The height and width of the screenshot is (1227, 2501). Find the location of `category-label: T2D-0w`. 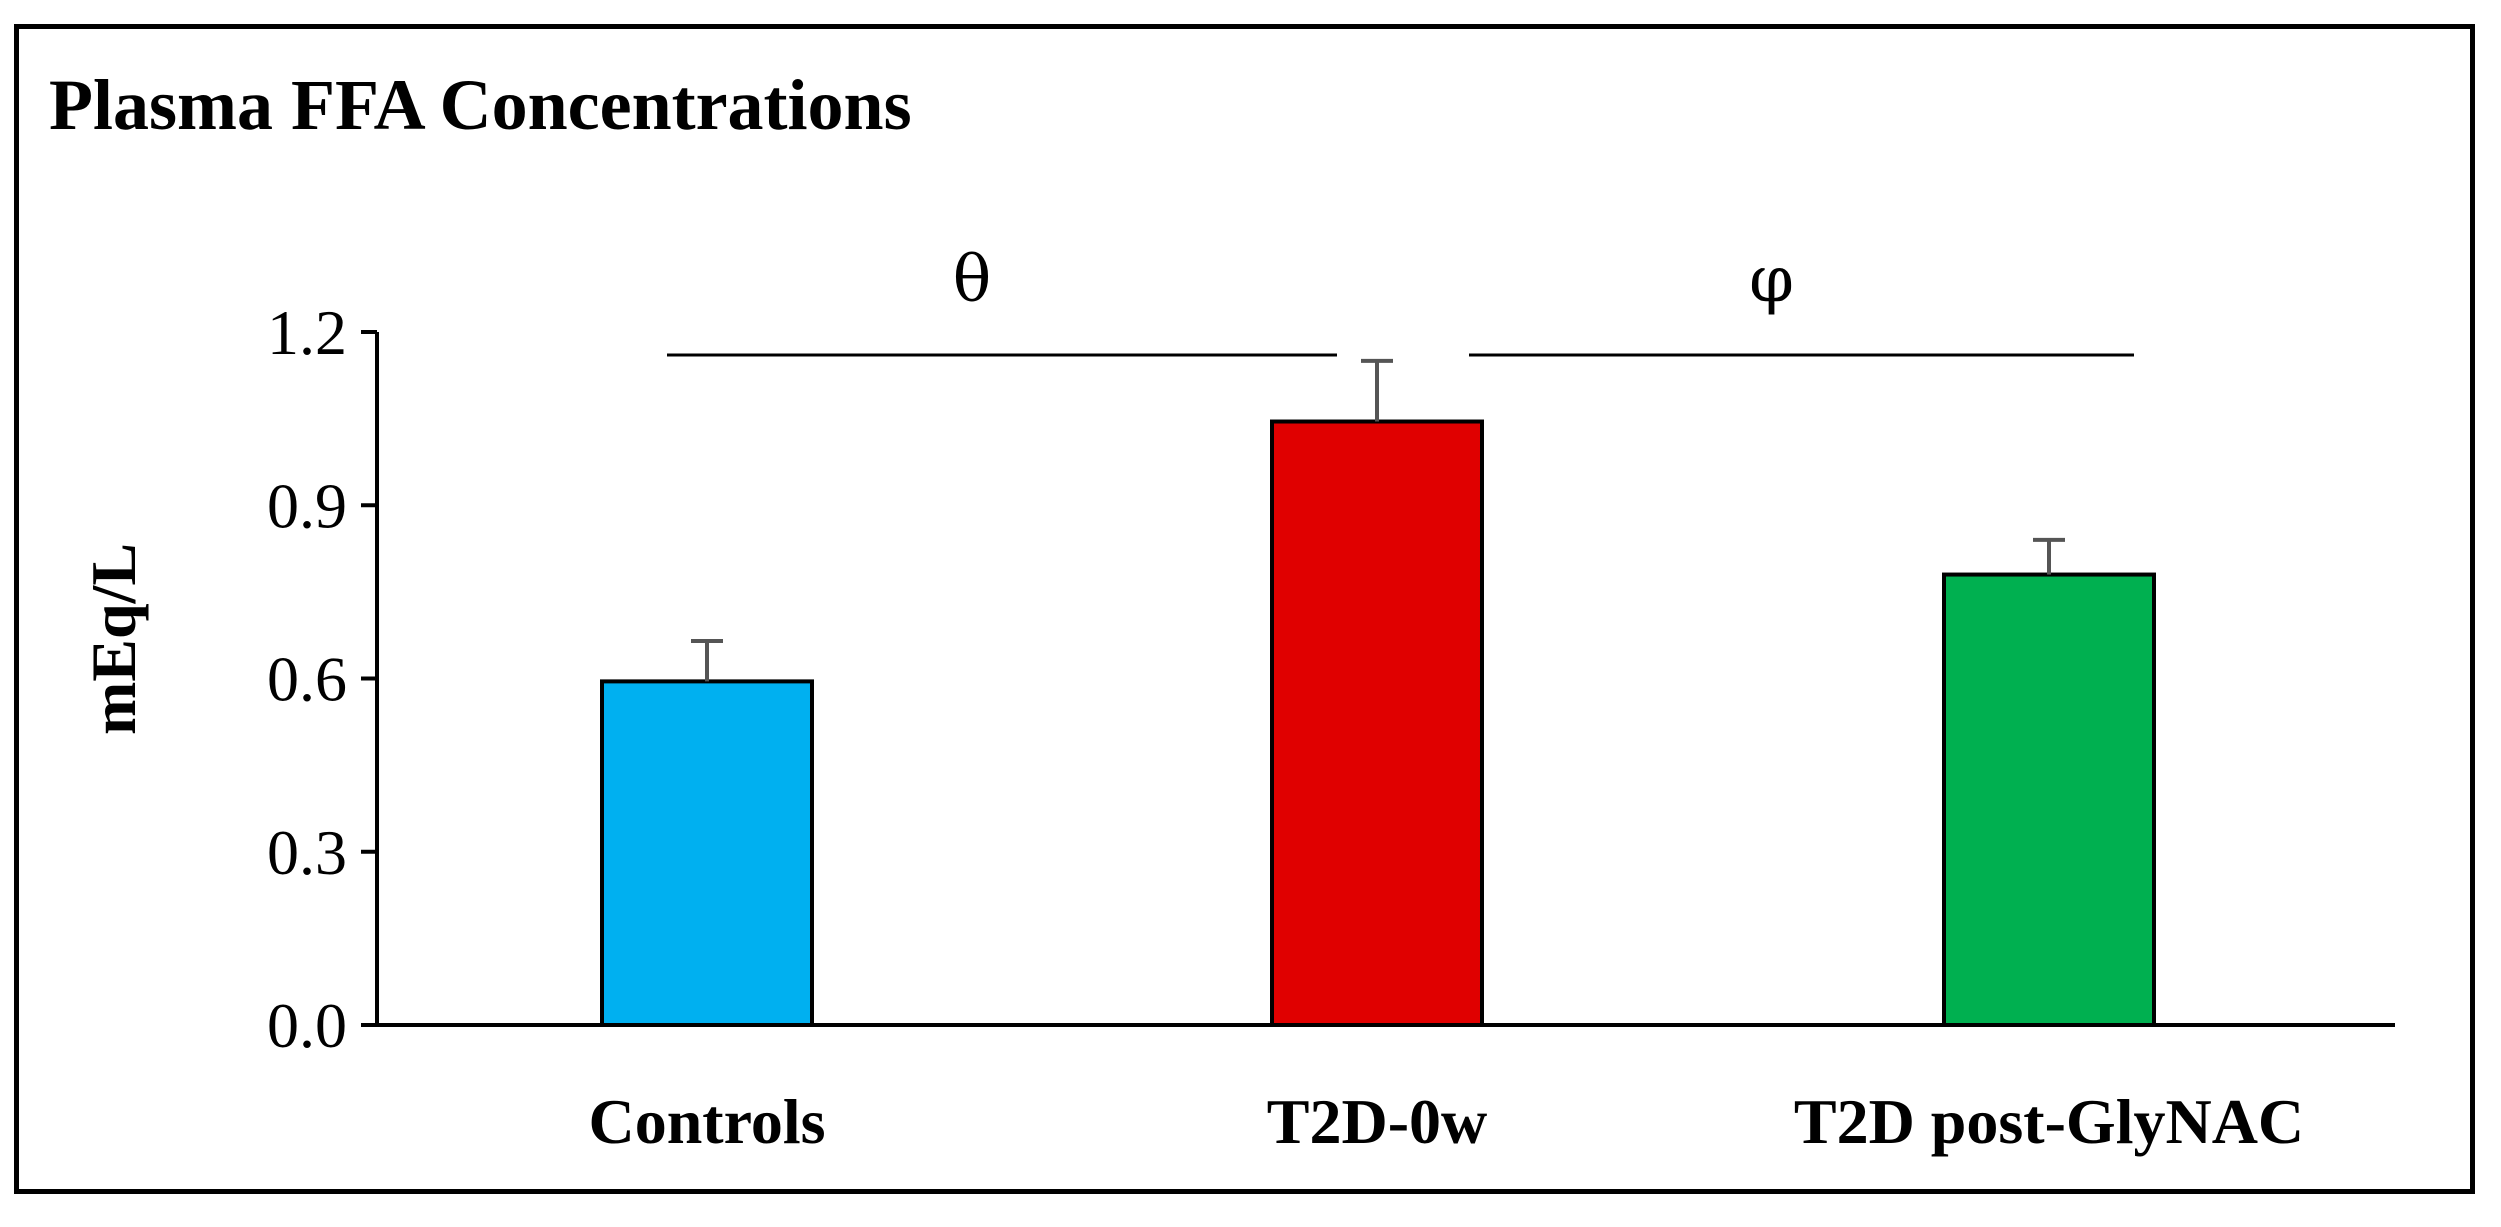

category-label: T2D-0w is located at coordinates (1377, 1121).